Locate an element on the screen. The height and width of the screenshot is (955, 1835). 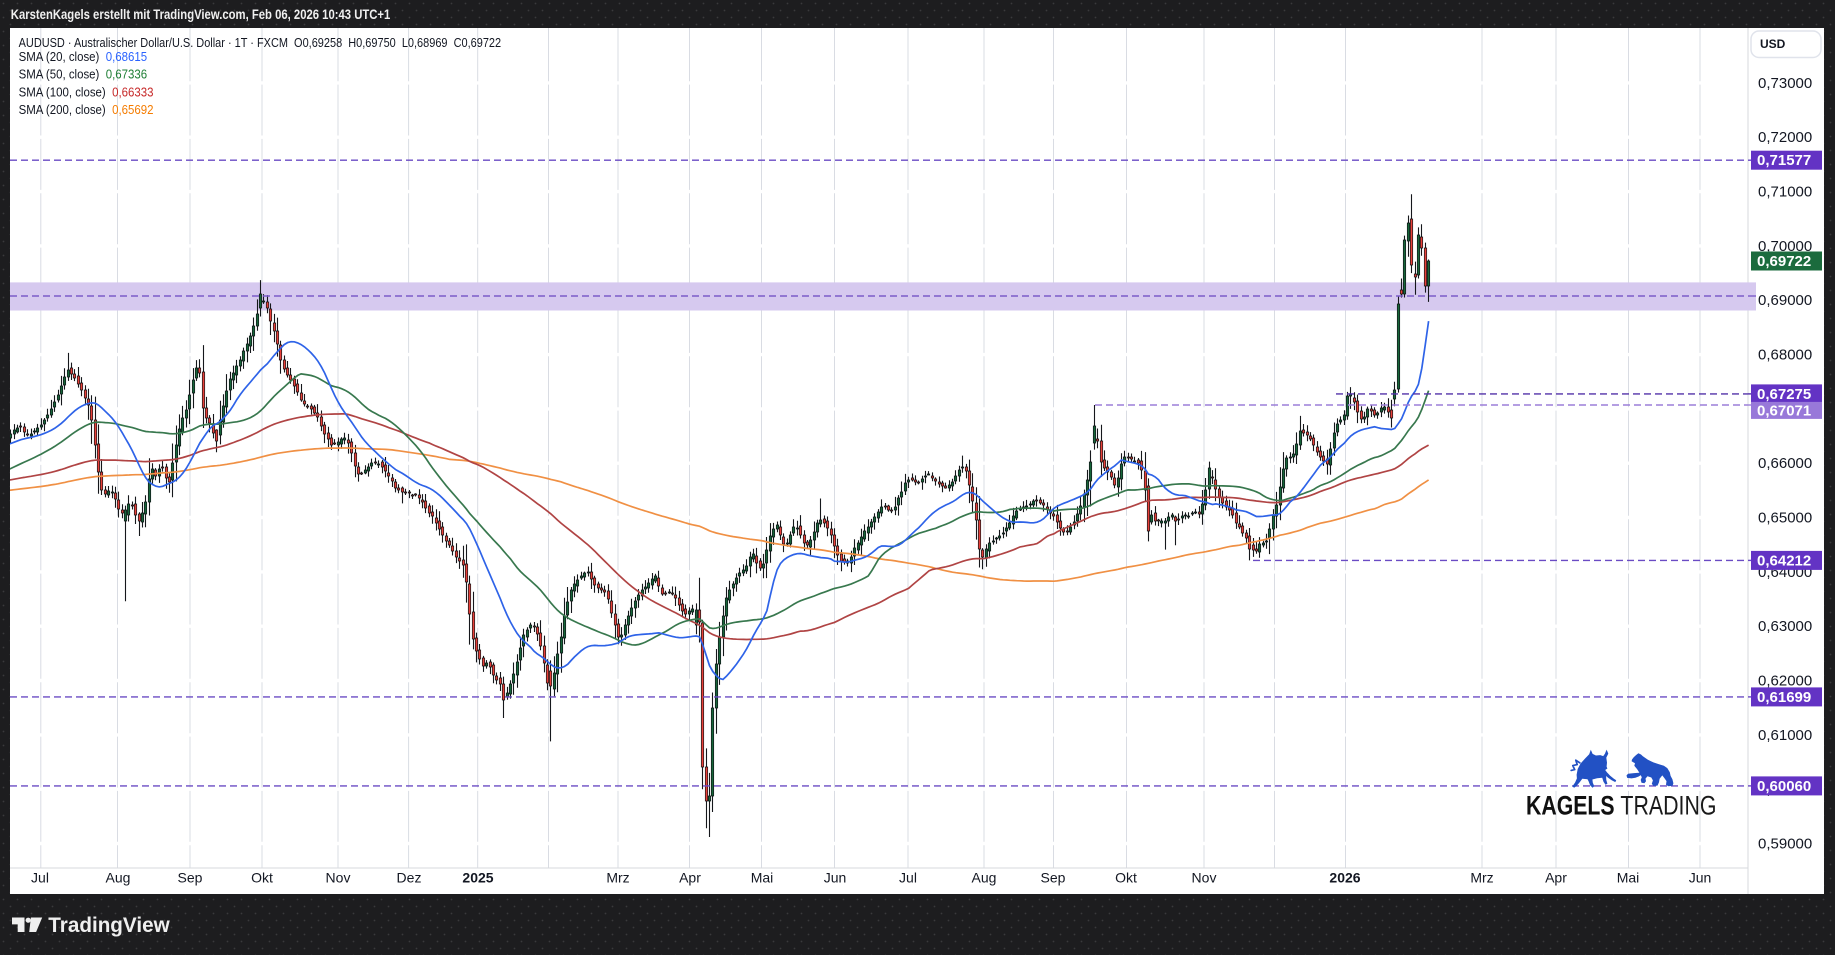
svg-text: 0,68000 is located at coordinates (1785, 355).